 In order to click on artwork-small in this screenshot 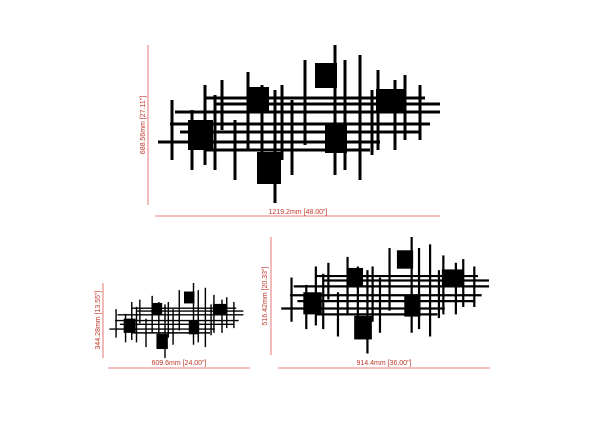, I will do `click(176, 320)`.